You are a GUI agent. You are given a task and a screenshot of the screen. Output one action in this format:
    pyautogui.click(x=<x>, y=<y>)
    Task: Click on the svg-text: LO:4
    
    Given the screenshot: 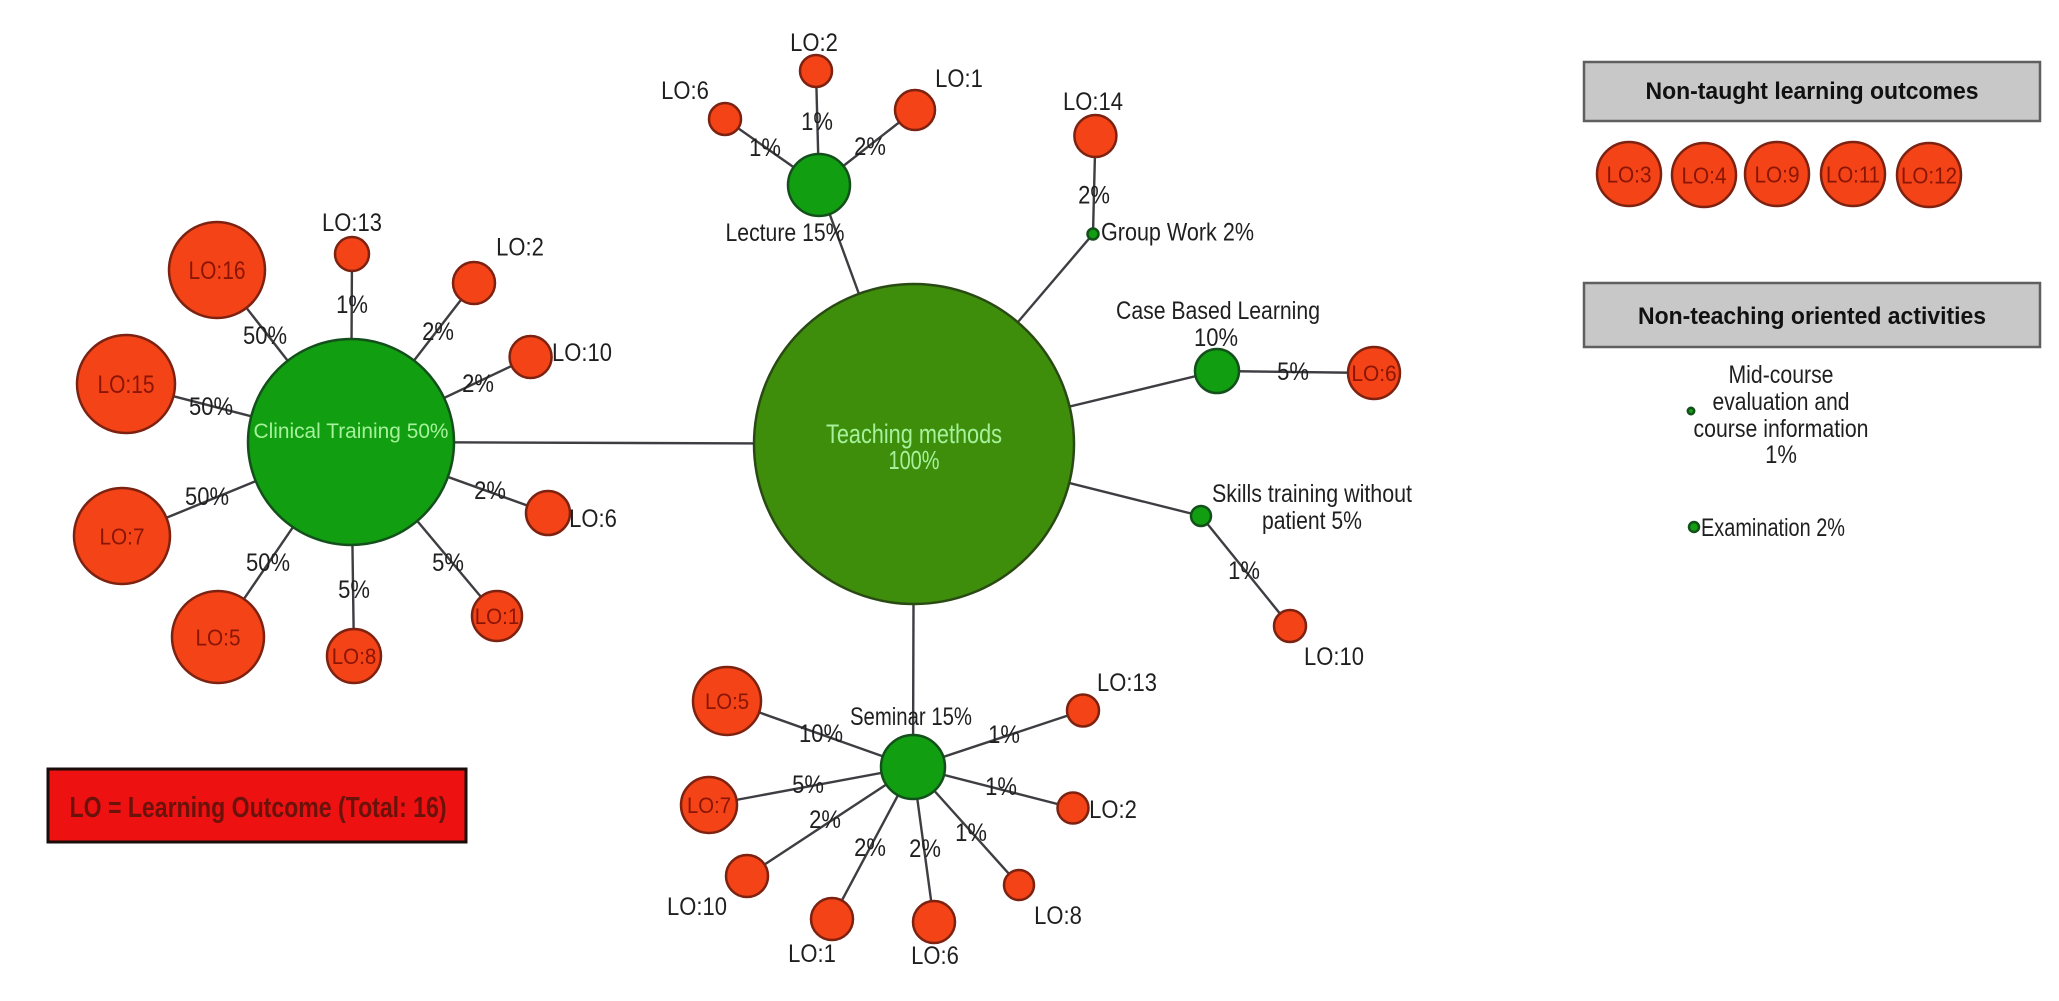 What is the action you would take?
    pyautogui.click(x=1704, y=175)
    